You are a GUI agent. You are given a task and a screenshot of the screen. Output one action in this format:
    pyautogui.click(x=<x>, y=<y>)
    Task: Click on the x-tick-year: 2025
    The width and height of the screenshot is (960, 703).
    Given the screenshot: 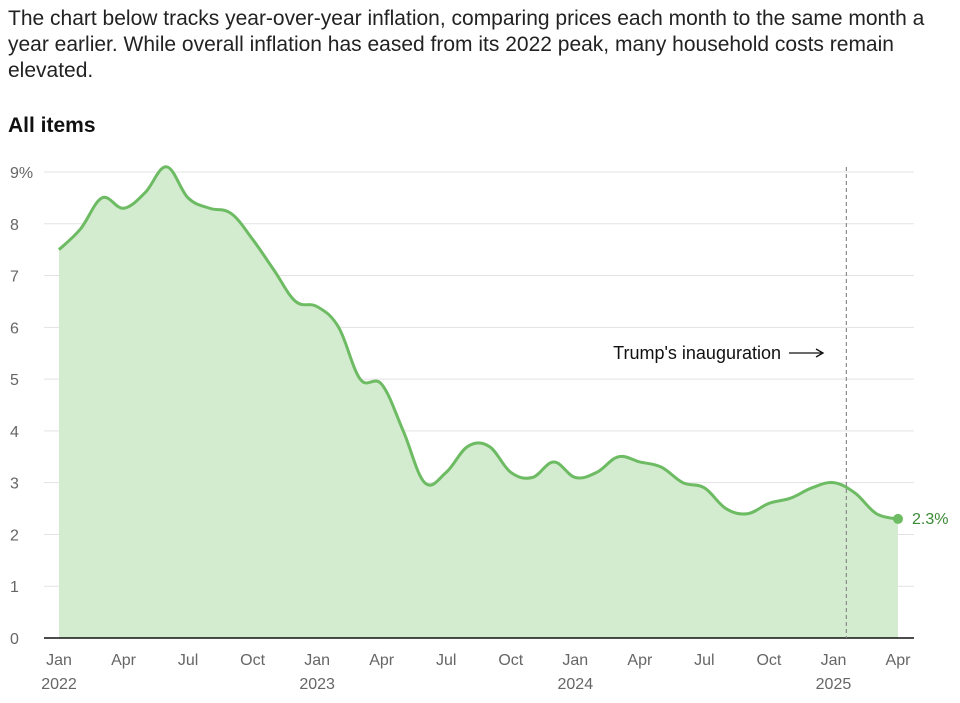 What is the action you would take?
    pyautogui.click(x=834, y=684)
    